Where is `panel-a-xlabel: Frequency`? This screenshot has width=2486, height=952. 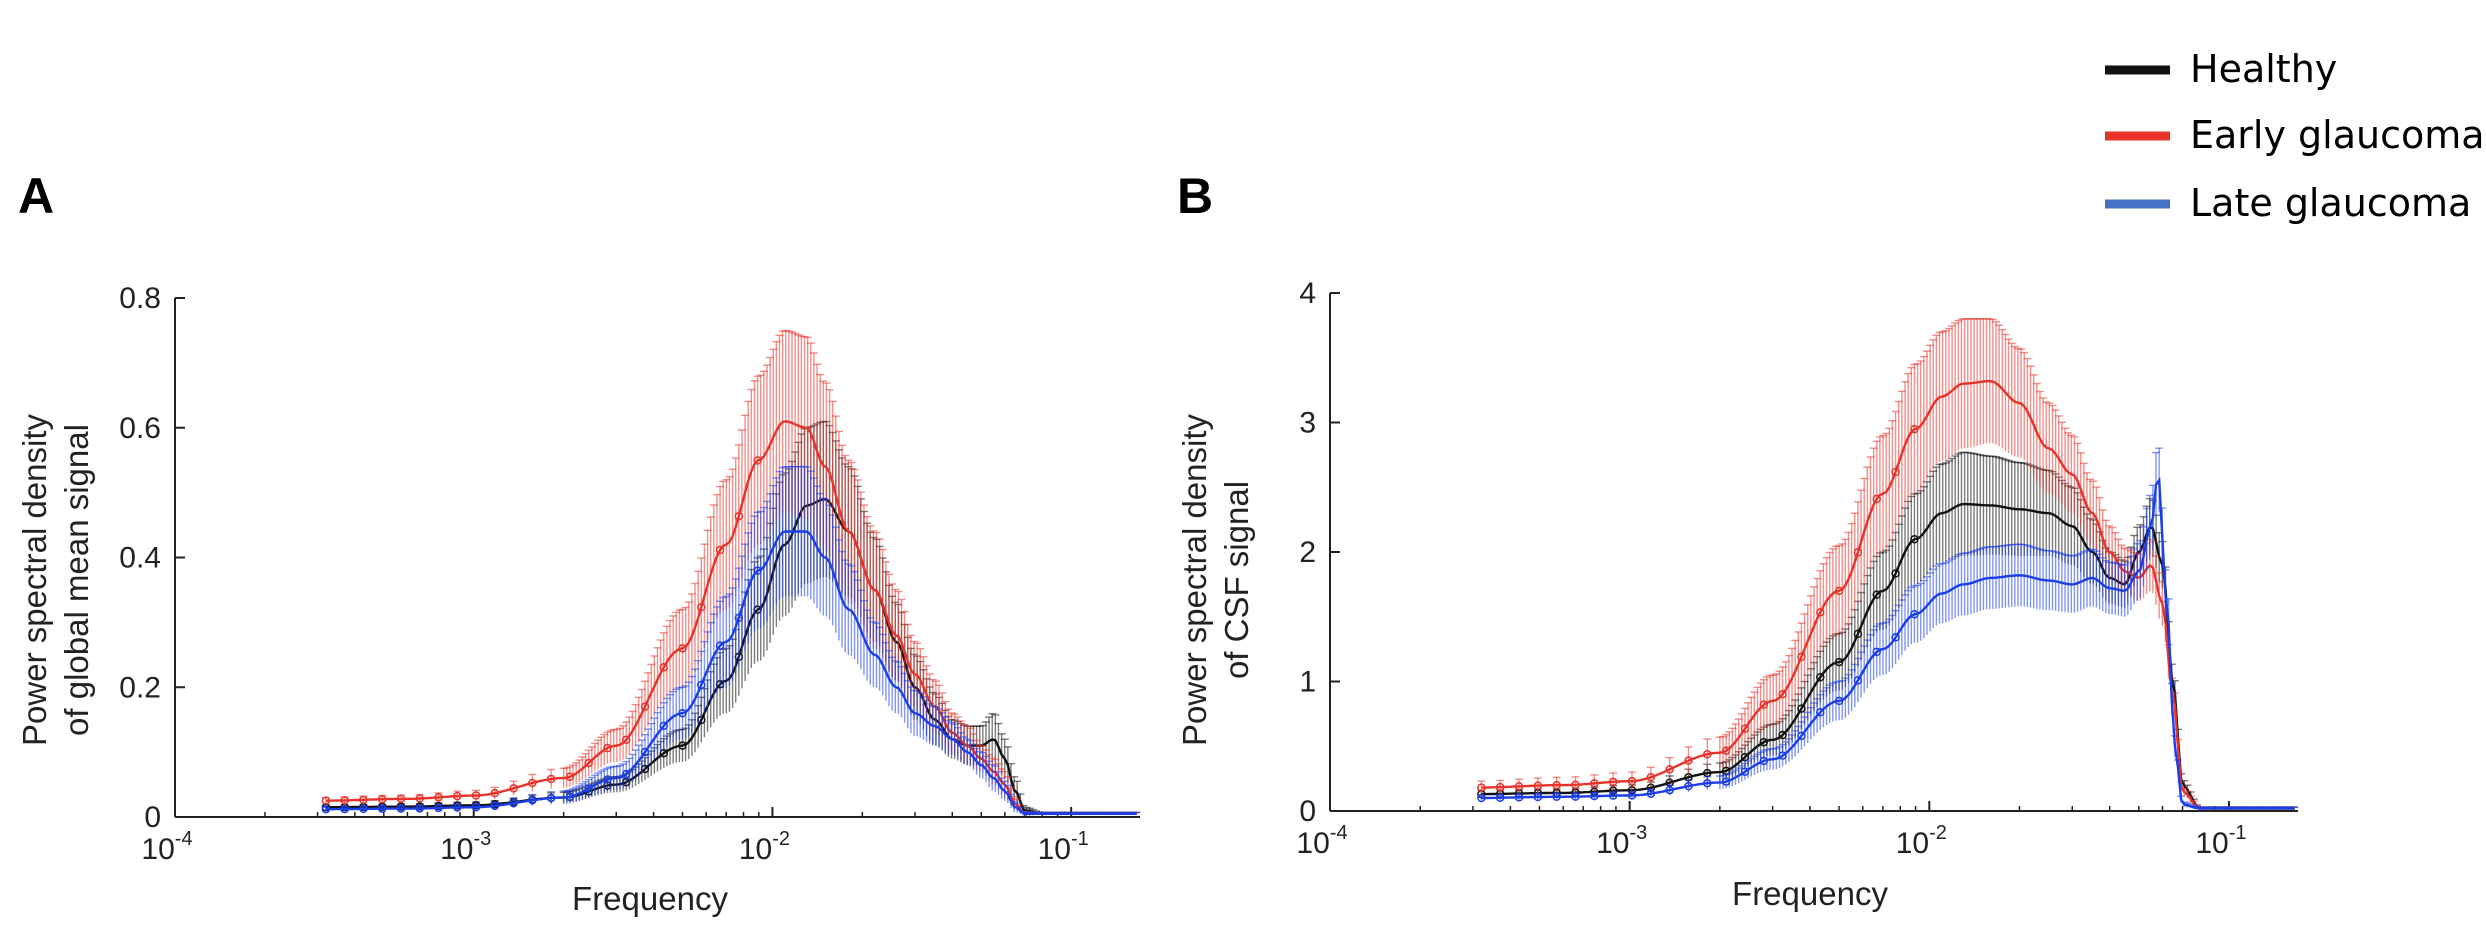 panel-a-xlabel: Frequency is located at coordinates (650, 898).